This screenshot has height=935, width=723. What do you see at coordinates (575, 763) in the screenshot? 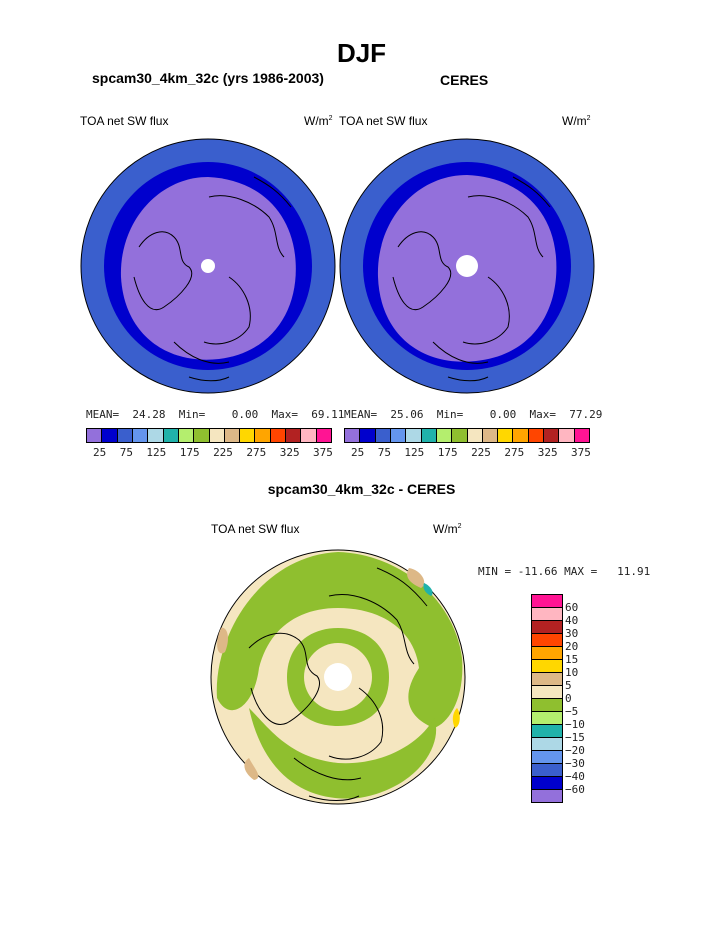
I see `colorbar-tick-label: −30` at bounding box center [575, 763].